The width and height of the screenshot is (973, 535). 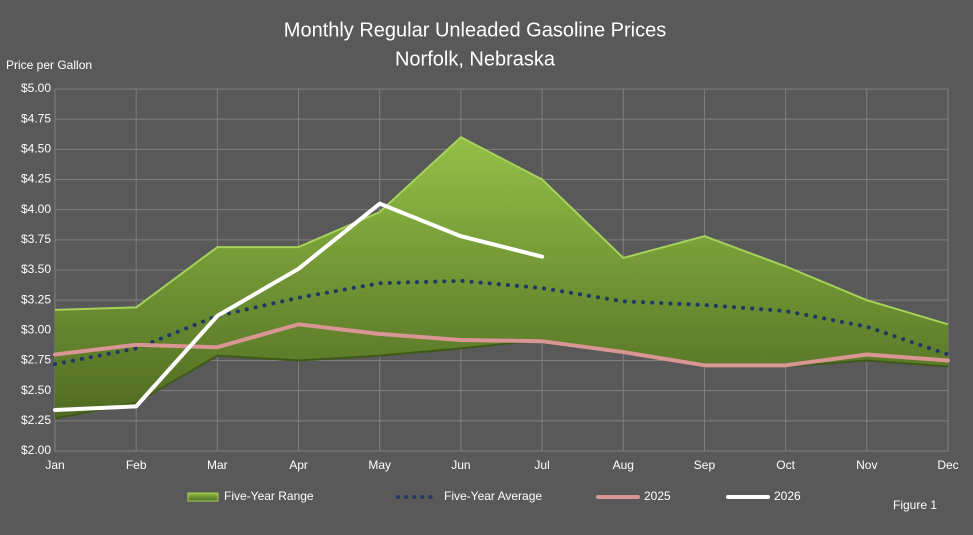 I want to click on y-tick-label: $4.75, so click(x=36, y=118).